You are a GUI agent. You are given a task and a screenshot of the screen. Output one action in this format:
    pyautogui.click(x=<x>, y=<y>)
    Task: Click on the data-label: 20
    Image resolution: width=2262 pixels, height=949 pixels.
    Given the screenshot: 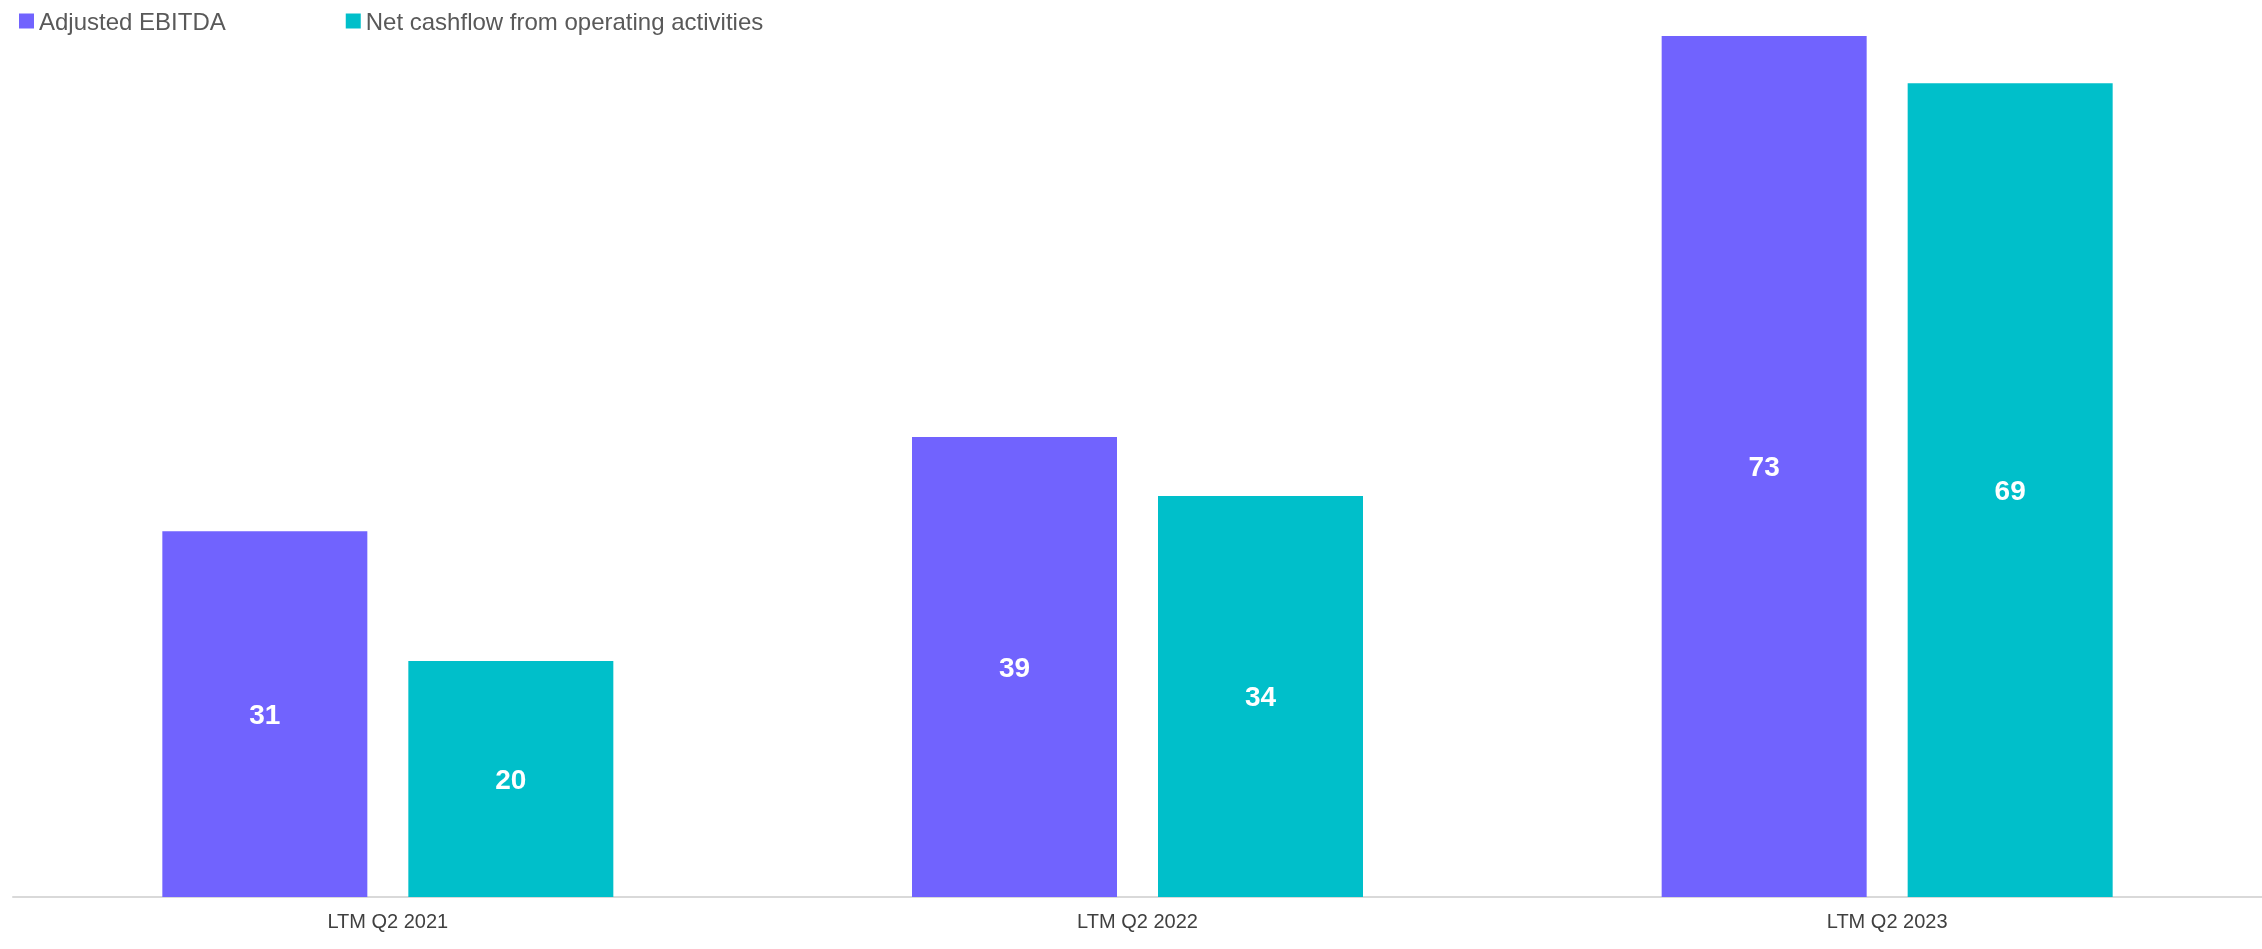 What is the action you would take?
    pyautogui.click(x=511, y=779)
    